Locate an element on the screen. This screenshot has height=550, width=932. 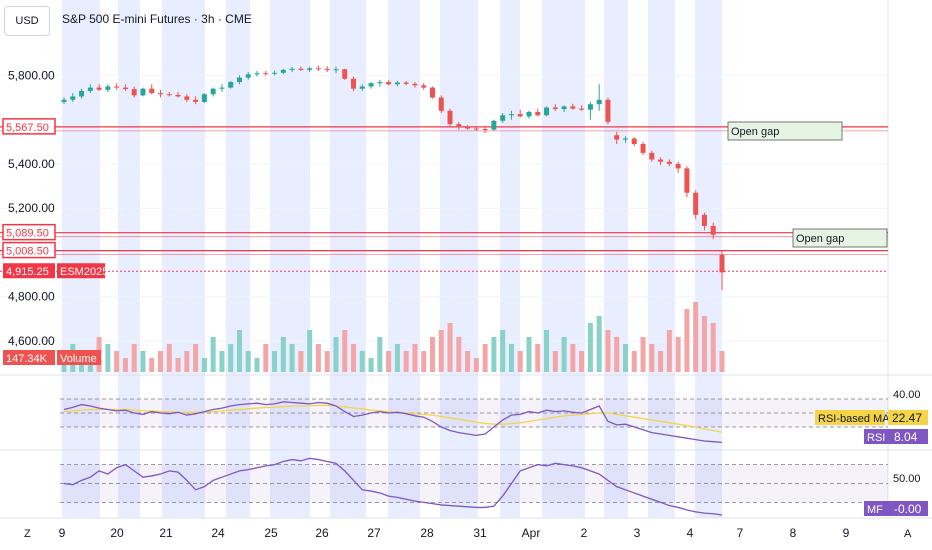
mf-axis-label: 50.00 is located at coordinates (907, 479).